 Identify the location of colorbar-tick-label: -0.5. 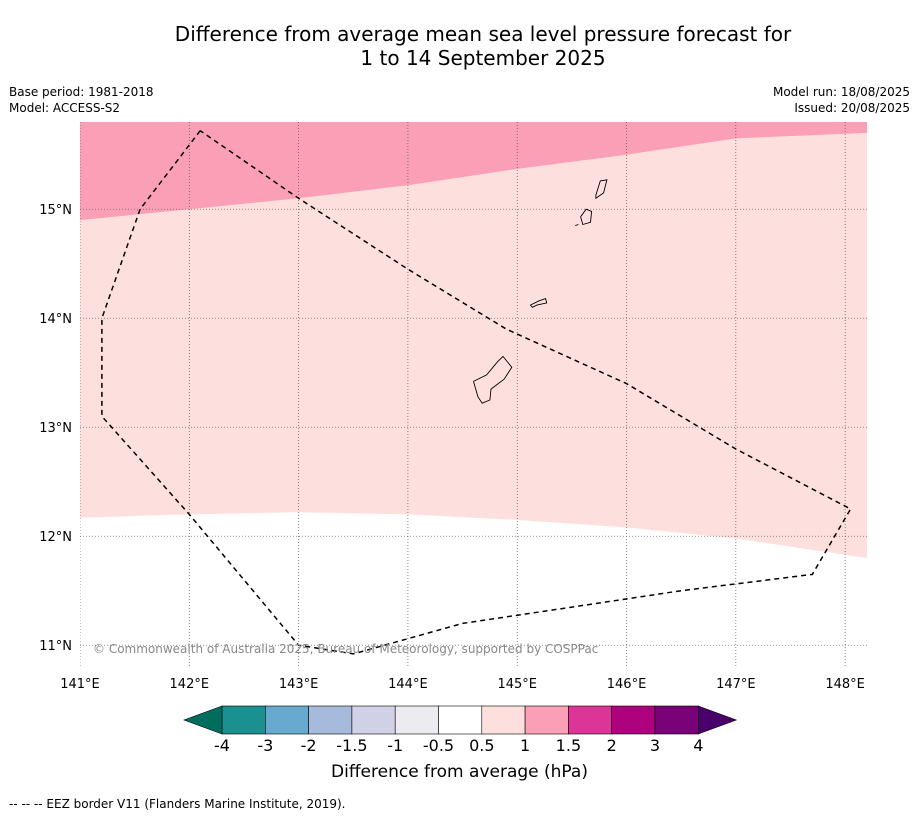
(438, 745).